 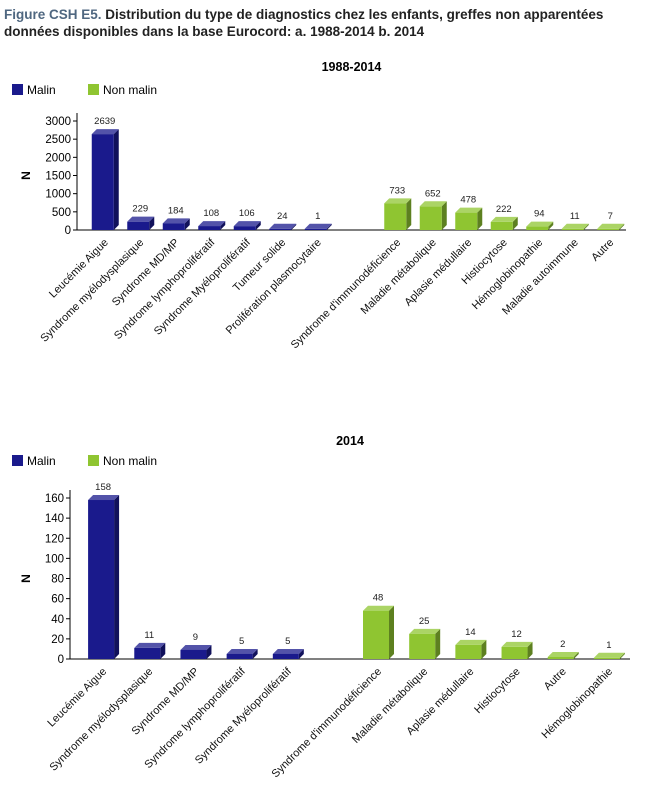 I want to click on y-tick-label: 1500, so click(x=58, y=177).